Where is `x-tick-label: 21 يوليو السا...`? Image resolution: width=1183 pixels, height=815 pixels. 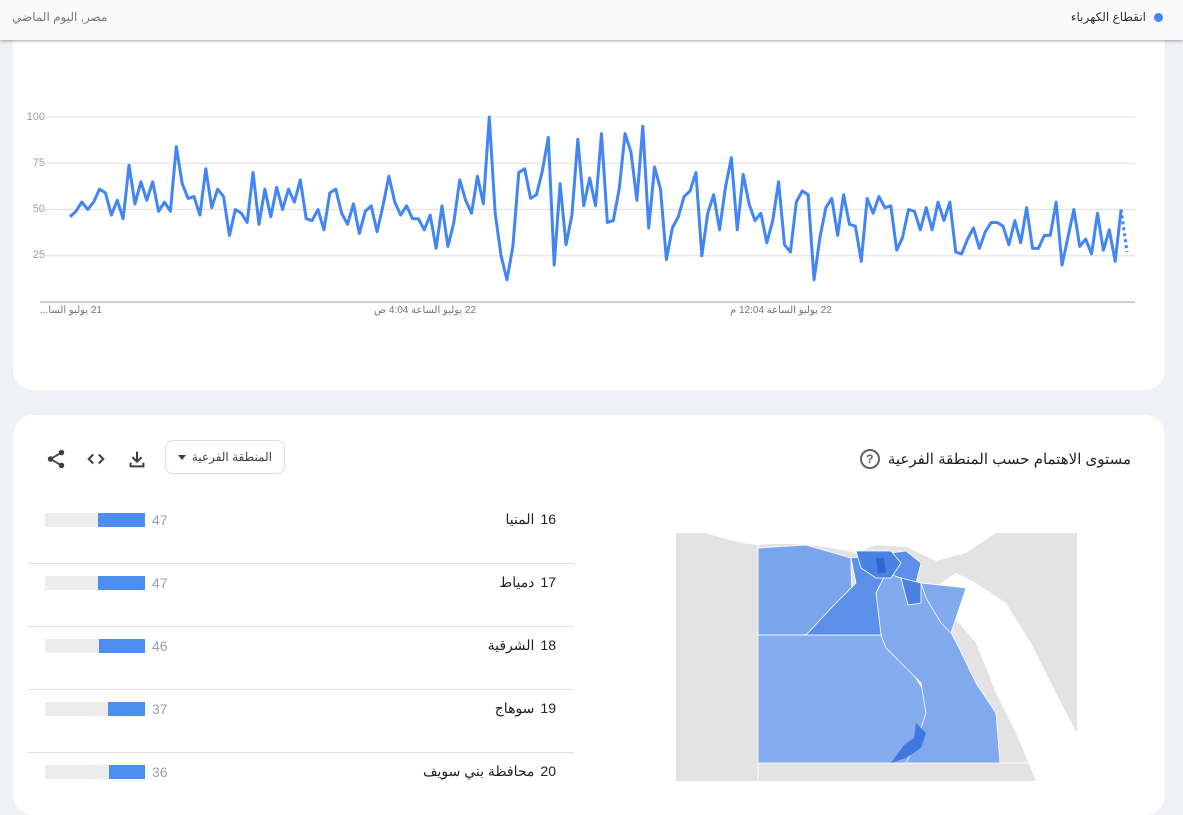 x-tick-label: 21 يوليو السا... is located at coordinates (71, 310).